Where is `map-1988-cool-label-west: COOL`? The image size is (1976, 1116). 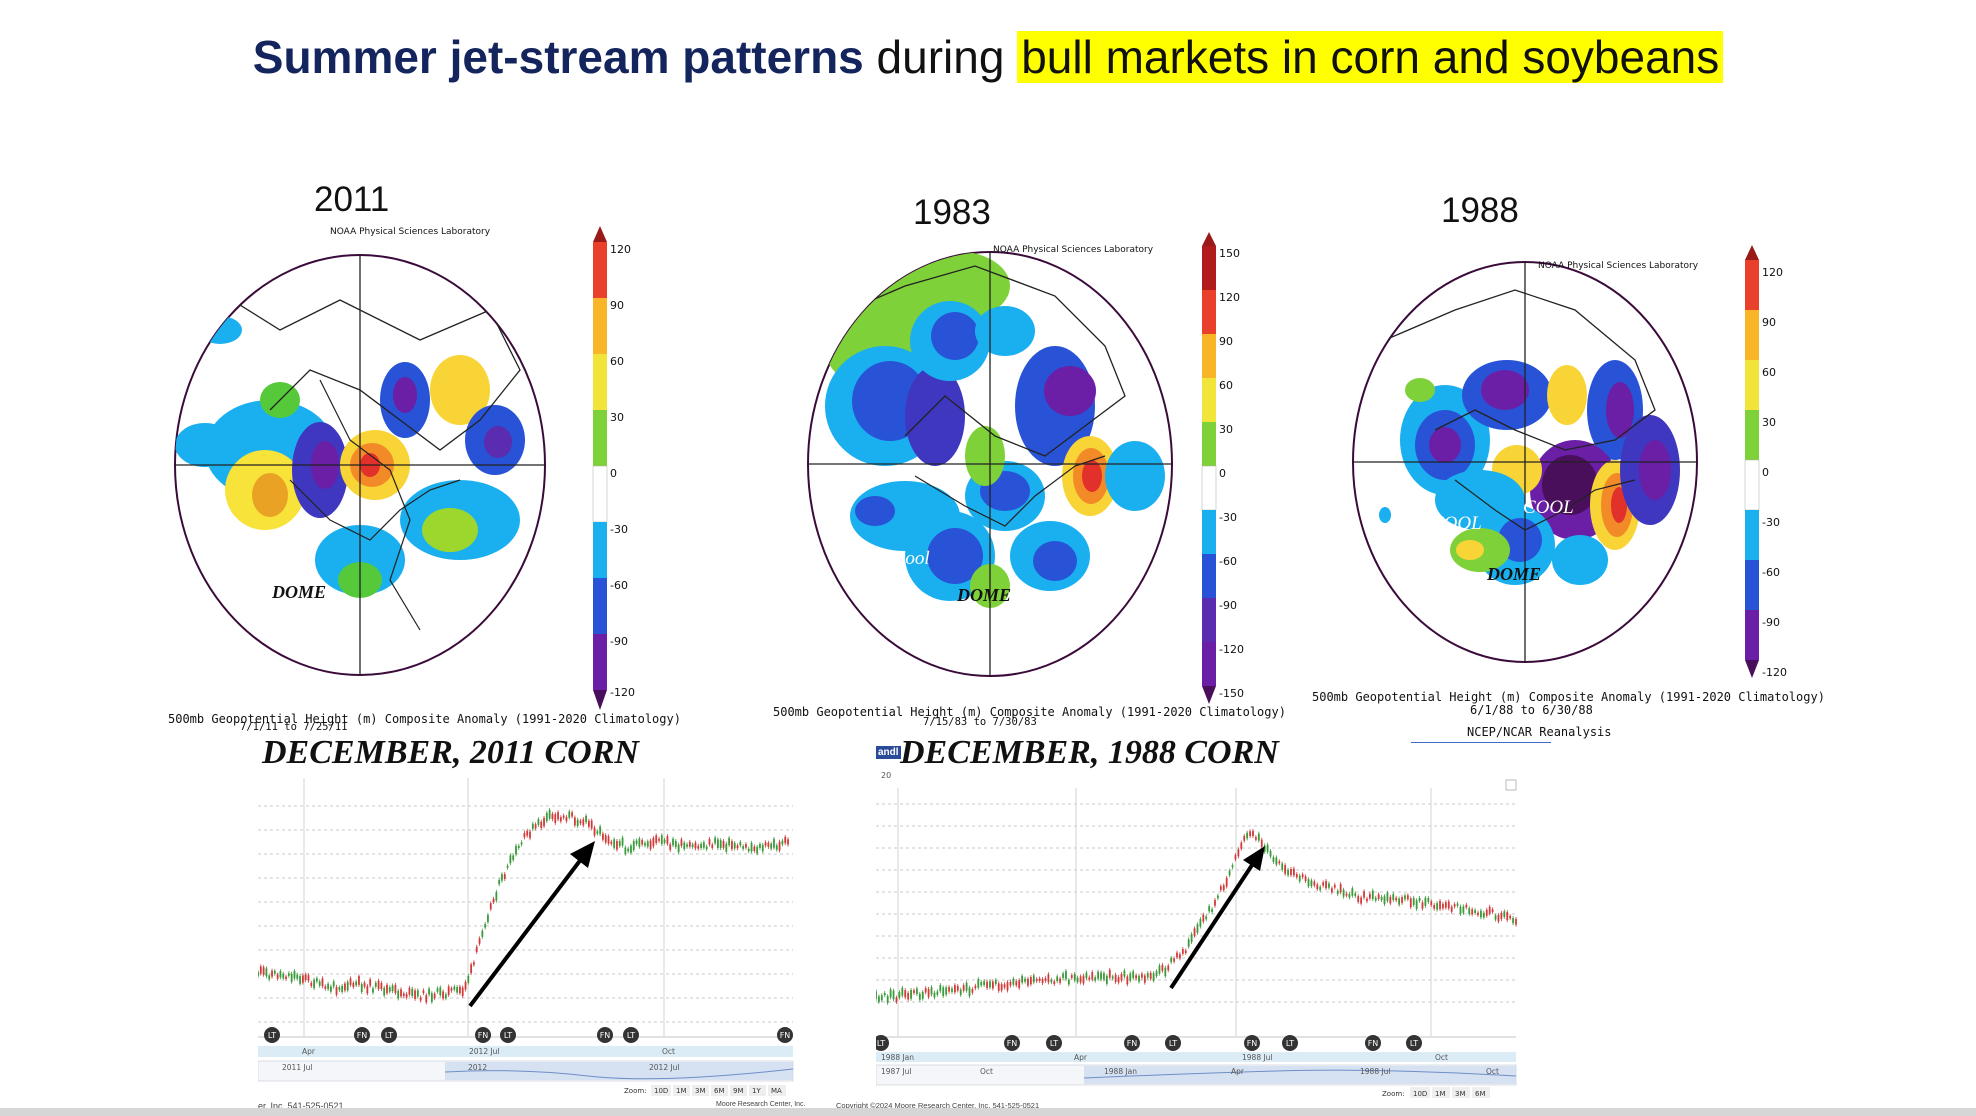 map-1988-cool-label-west: COOL is located at coordinates (1456, 523).